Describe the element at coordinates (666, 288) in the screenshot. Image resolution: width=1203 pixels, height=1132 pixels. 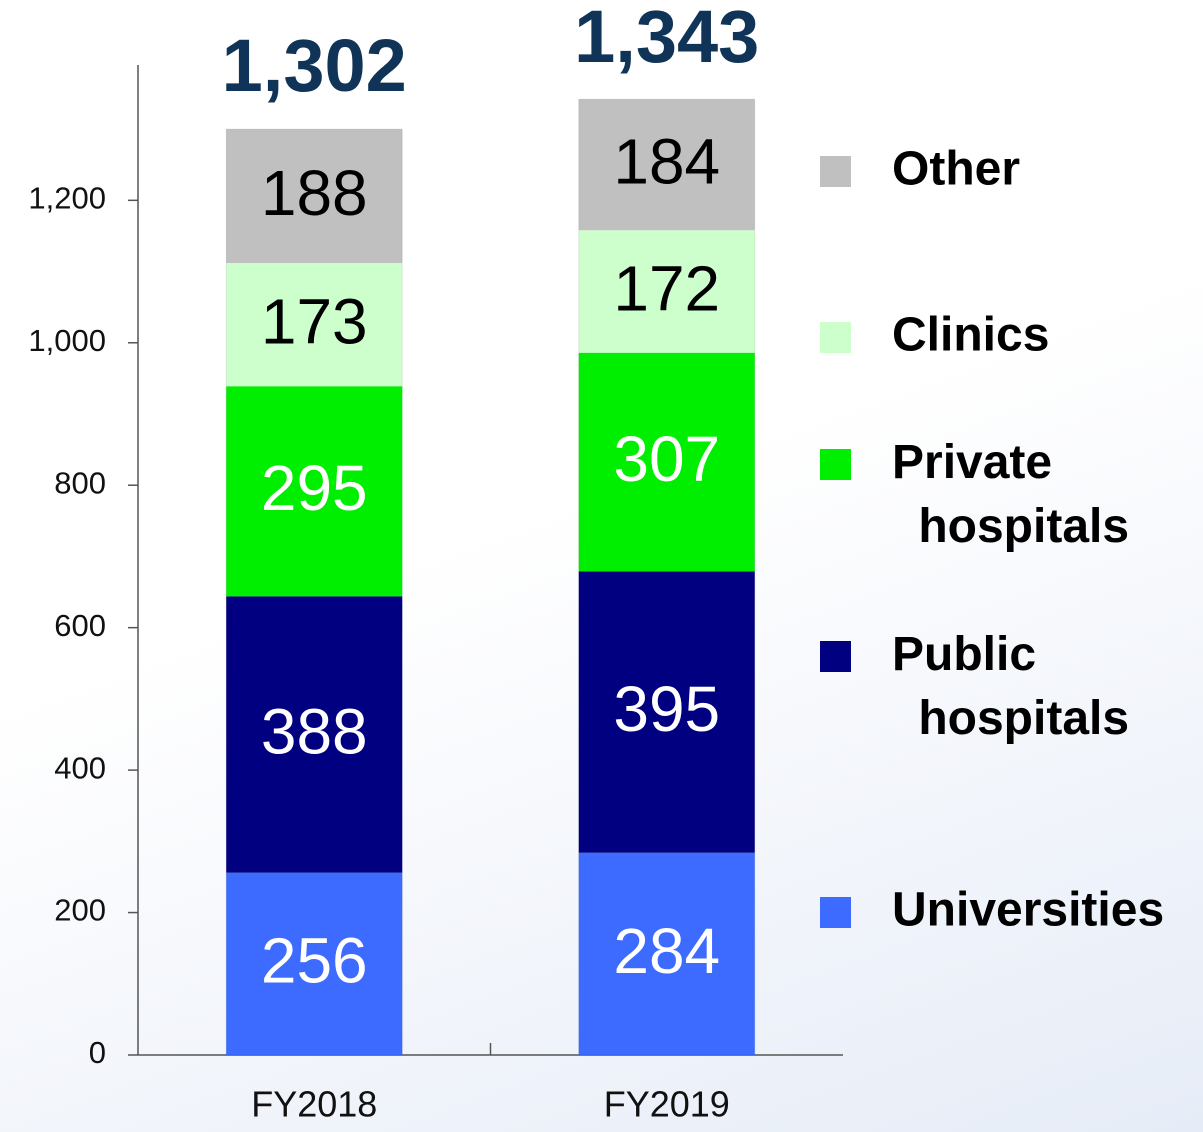
I see `value-label: 172` at that location.